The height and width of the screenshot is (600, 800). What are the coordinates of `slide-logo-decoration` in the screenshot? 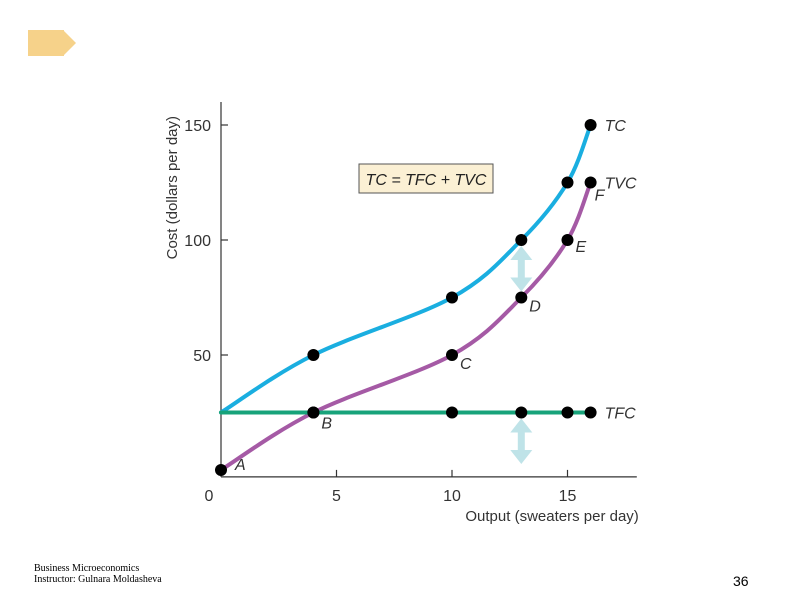 It's located at (52, 43).